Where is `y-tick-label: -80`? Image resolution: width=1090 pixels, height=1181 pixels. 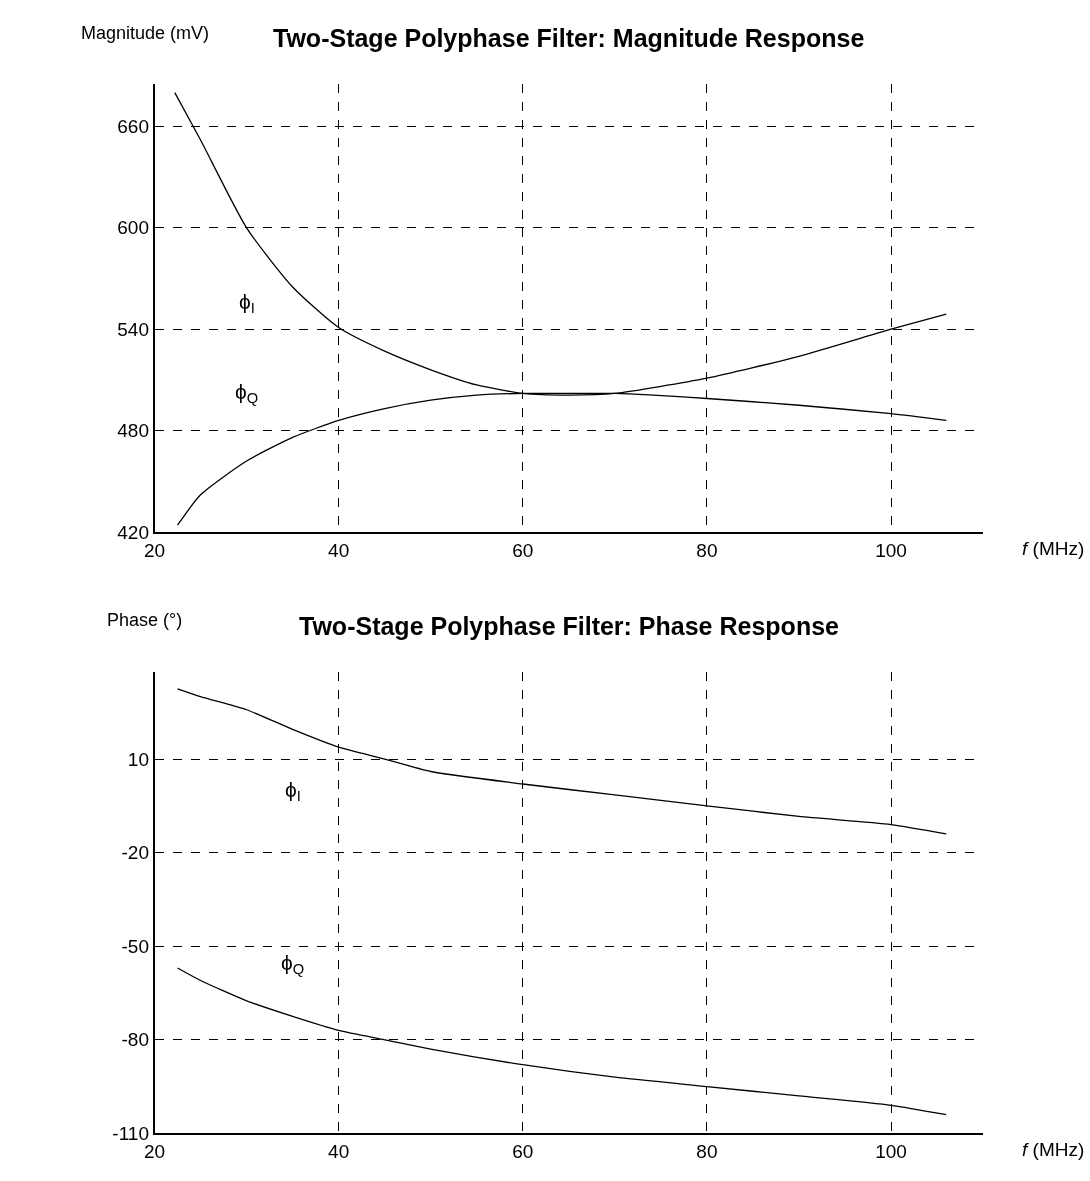 y-tick-label: -80 is located at coordinates (135, 1040).